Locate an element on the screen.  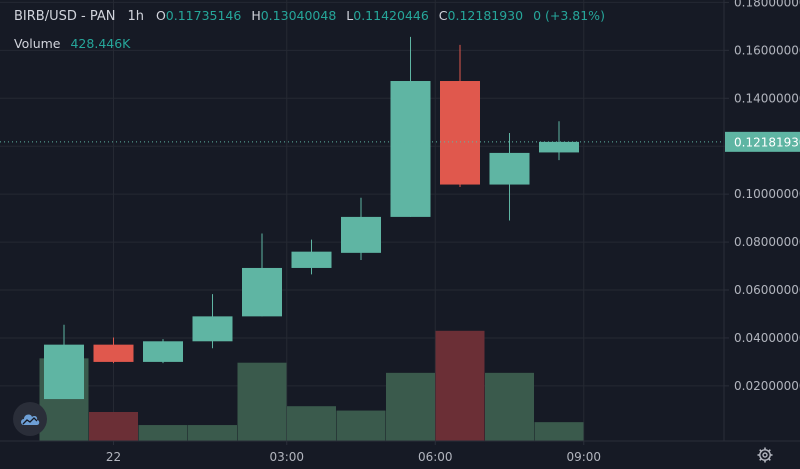
time-tick-label: 22 is located at coordinates (113, 457).